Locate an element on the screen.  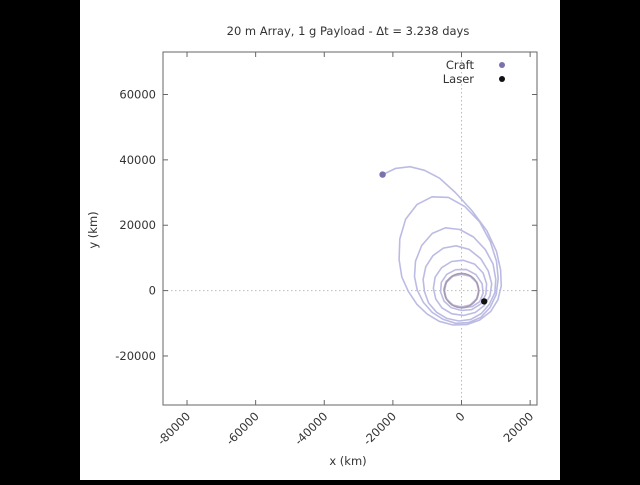
y-tick-label: 20000 is located at coordinates (137, 225).